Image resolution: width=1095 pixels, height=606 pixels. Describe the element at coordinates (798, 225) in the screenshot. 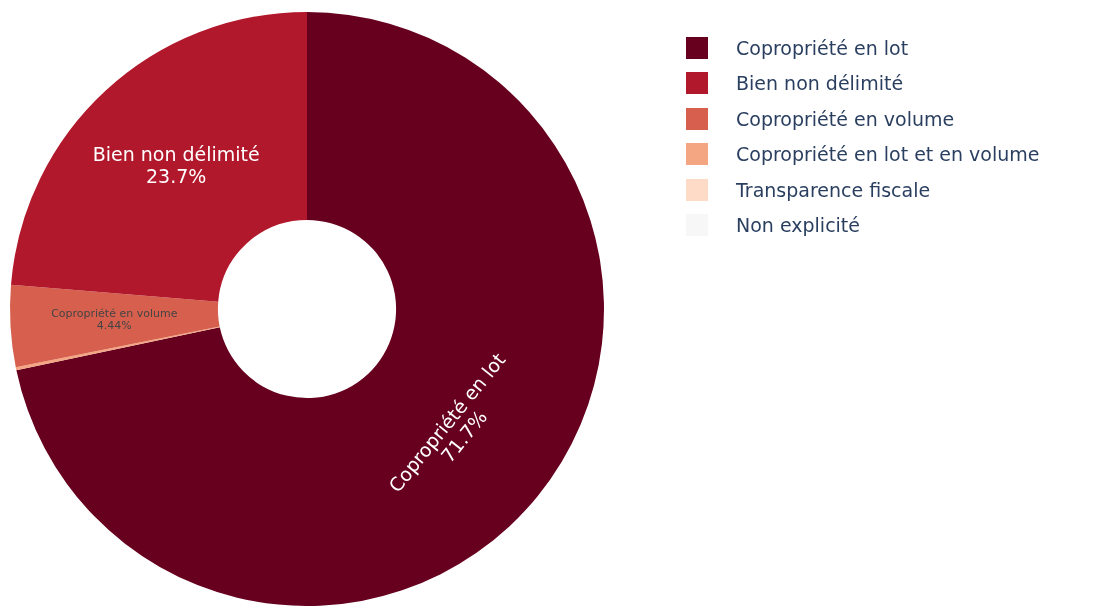

I see `legend-label: Non explicité` at that location.